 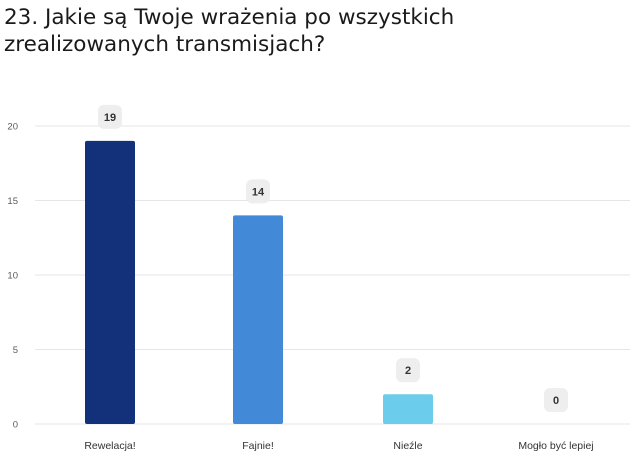 I want to click on x-tick-label: Mogło być lepiej, so click(x=555, y=446).